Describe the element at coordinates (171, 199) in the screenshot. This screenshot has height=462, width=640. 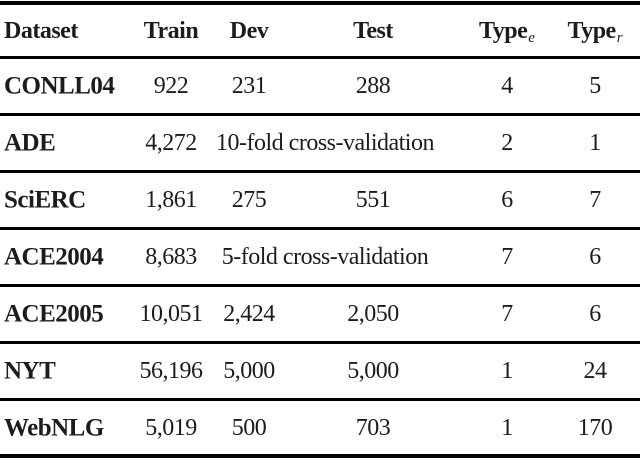
I see `train-count: 1,861` at that location.